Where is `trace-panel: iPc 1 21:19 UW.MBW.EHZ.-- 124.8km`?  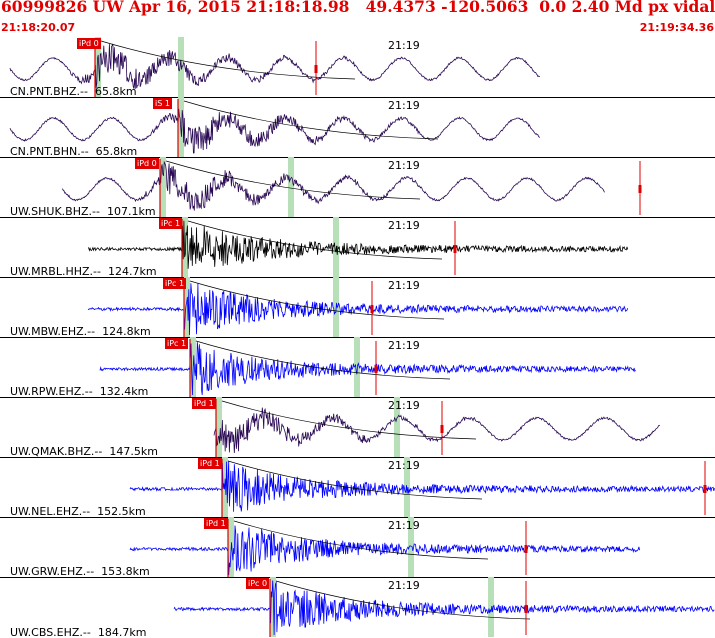 trace-panel: iPc 1 21:19 UW.MBW.EHZ.-- 124.8km is located at coordinates (357, 307).